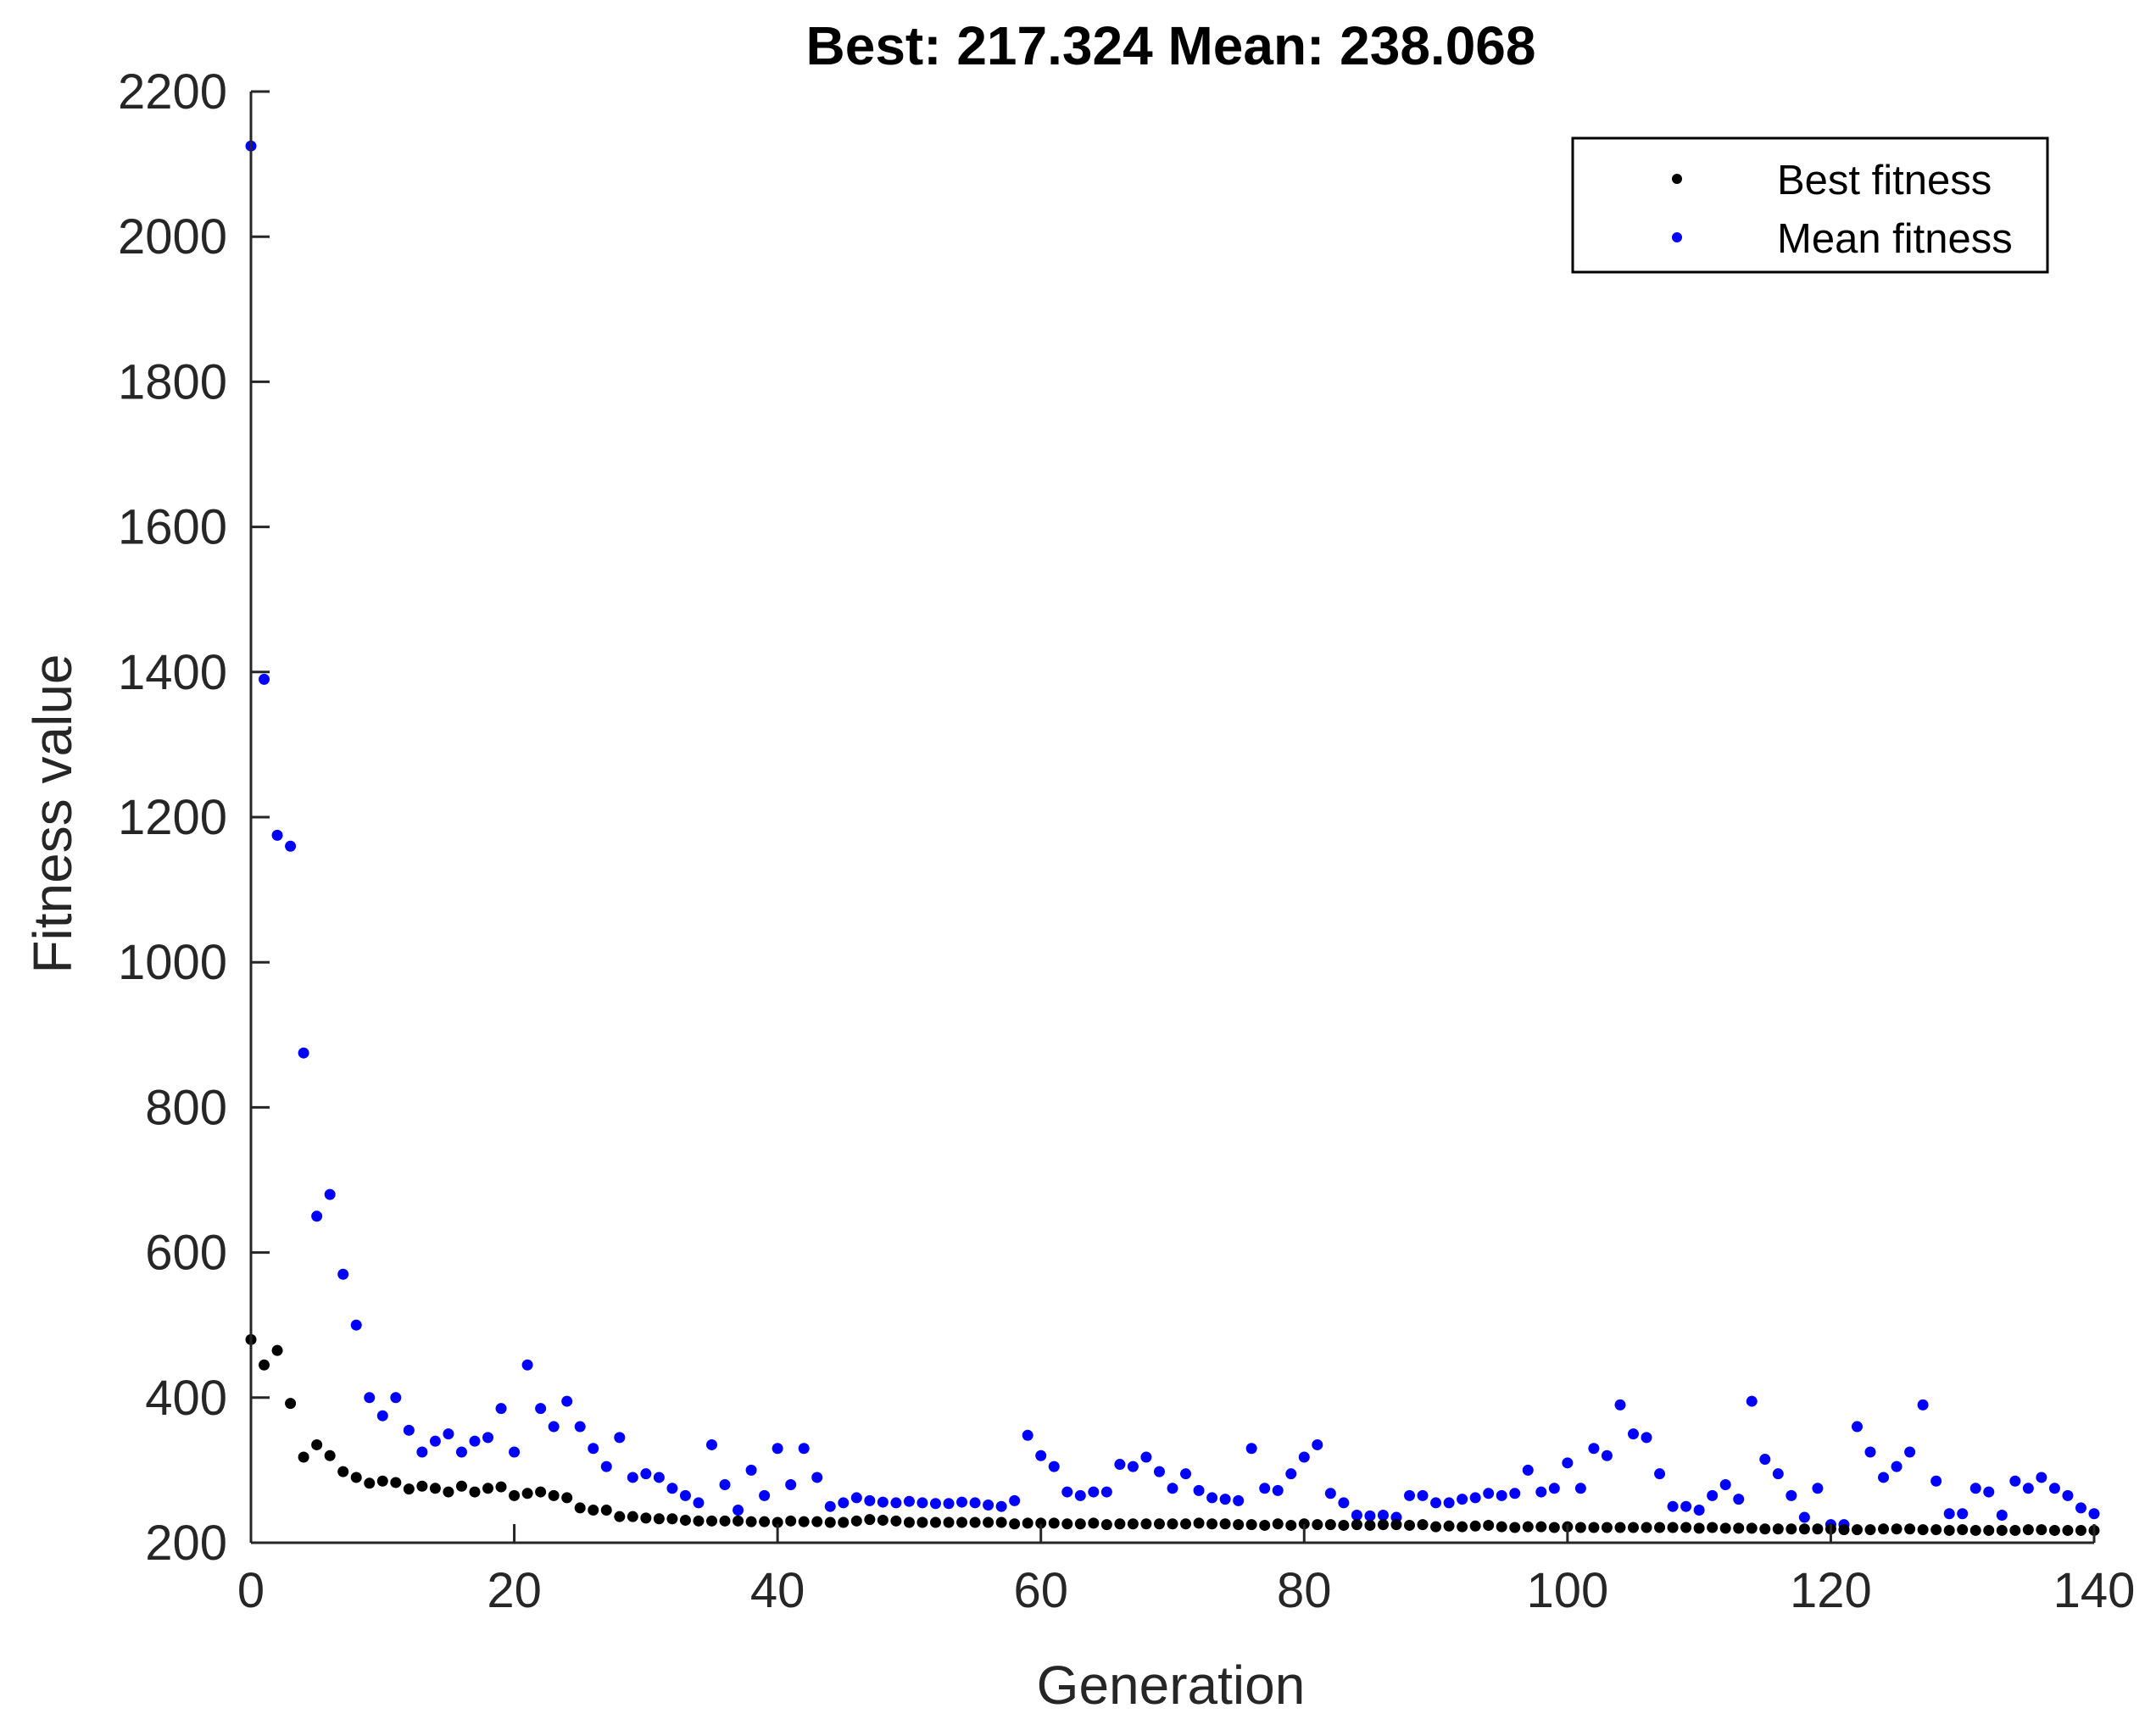  Describe the element at coordinates (172, 236) in the screenshot. I see `y-tick-label: 2000` at that location.